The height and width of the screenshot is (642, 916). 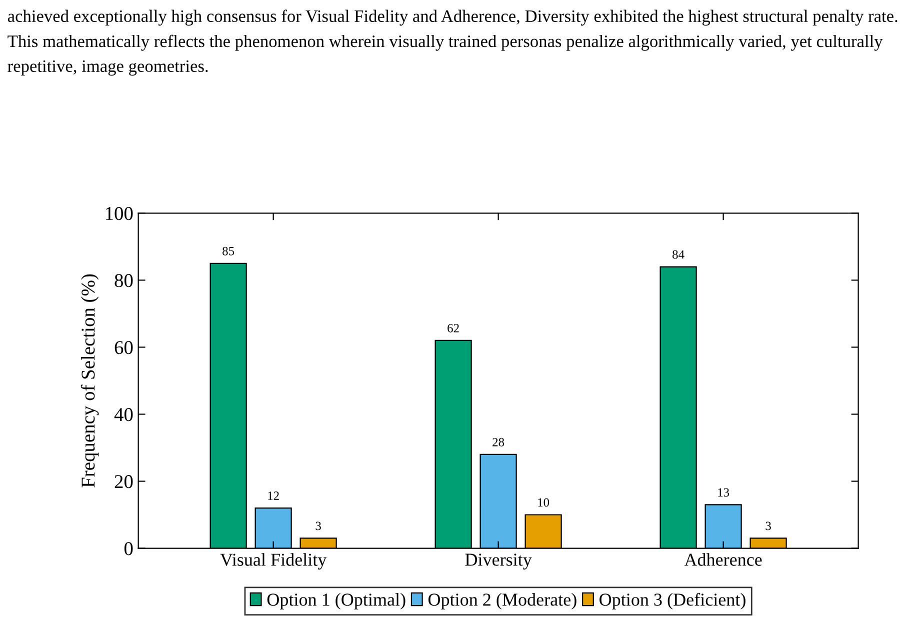 I want to click on text: achieved exceptionally high consensus for Visual Fidelity and Adherence, Diversity exhibited the highest structural penalty rate. This mathematically reflects the phenomenon wherein visually trained personas penalize algorithmically varied, yet culturally repetitive, image geometries., so click(x=453, y=43).